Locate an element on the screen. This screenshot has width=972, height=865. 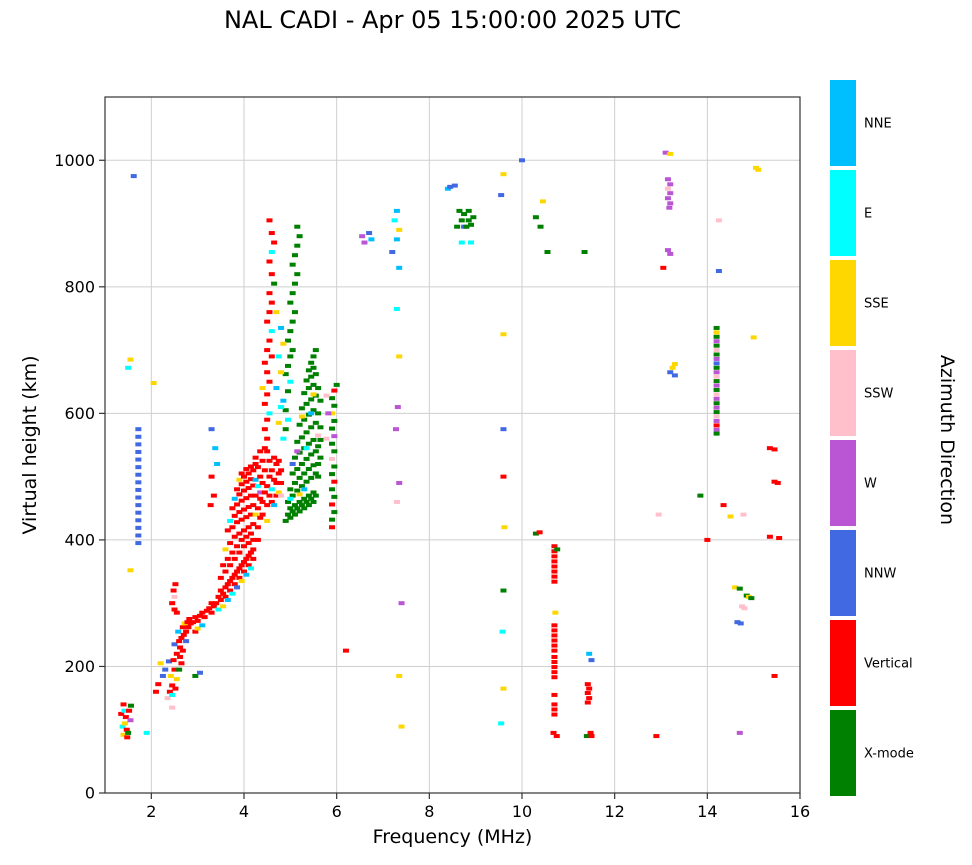
x-tick-label: 10 is located at coordinates (522, 811).